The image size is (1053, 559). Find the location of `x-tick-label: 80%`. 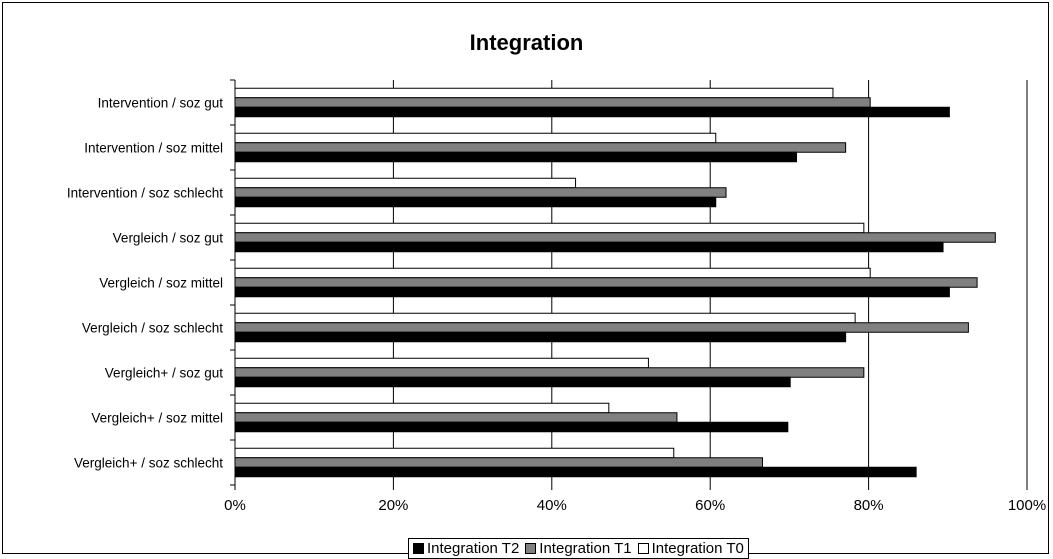

x-tick-label: 80% is located at coordinates (869, 505).